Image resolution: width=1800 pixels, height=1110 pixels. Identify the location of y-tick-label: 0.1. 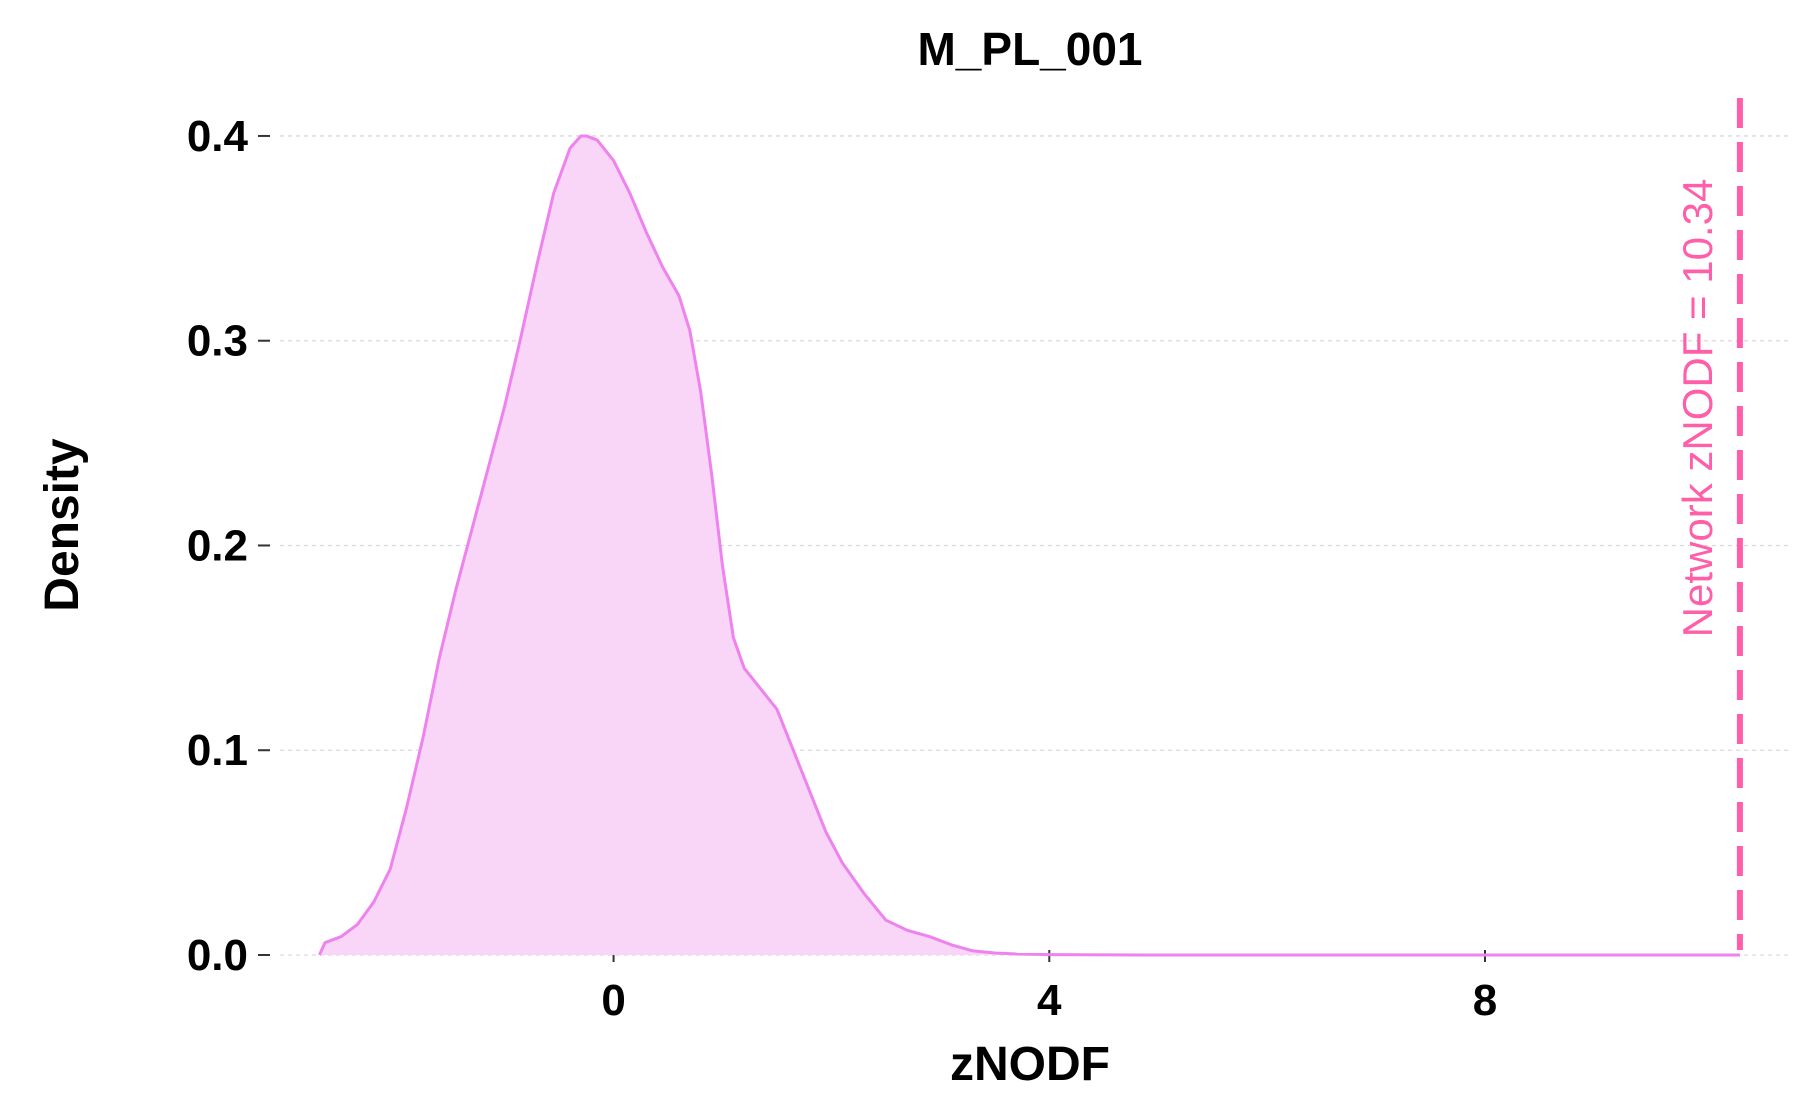
(217, 750).